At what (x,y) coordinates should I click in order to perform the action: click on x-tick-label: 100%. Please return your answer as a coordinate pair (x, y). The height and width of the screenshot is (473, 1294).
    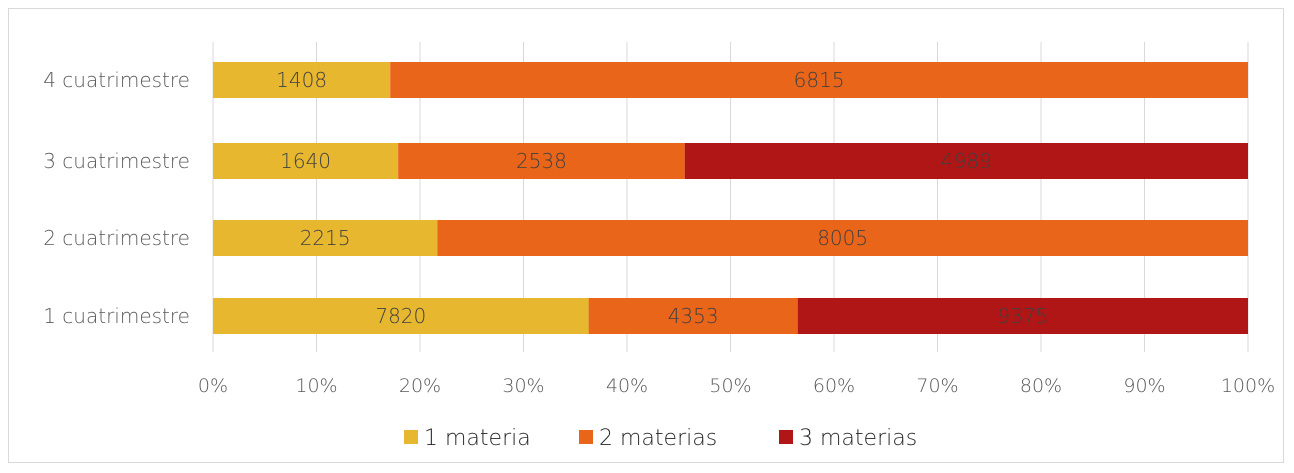
    Looking at the image, I should click on (1248, 386).